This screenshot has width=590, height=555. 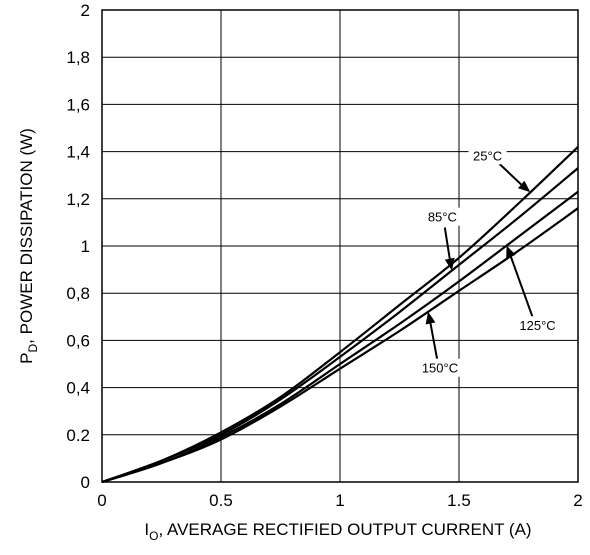 I want to click on x-tick-label: 2, so click(x=577, y=500).